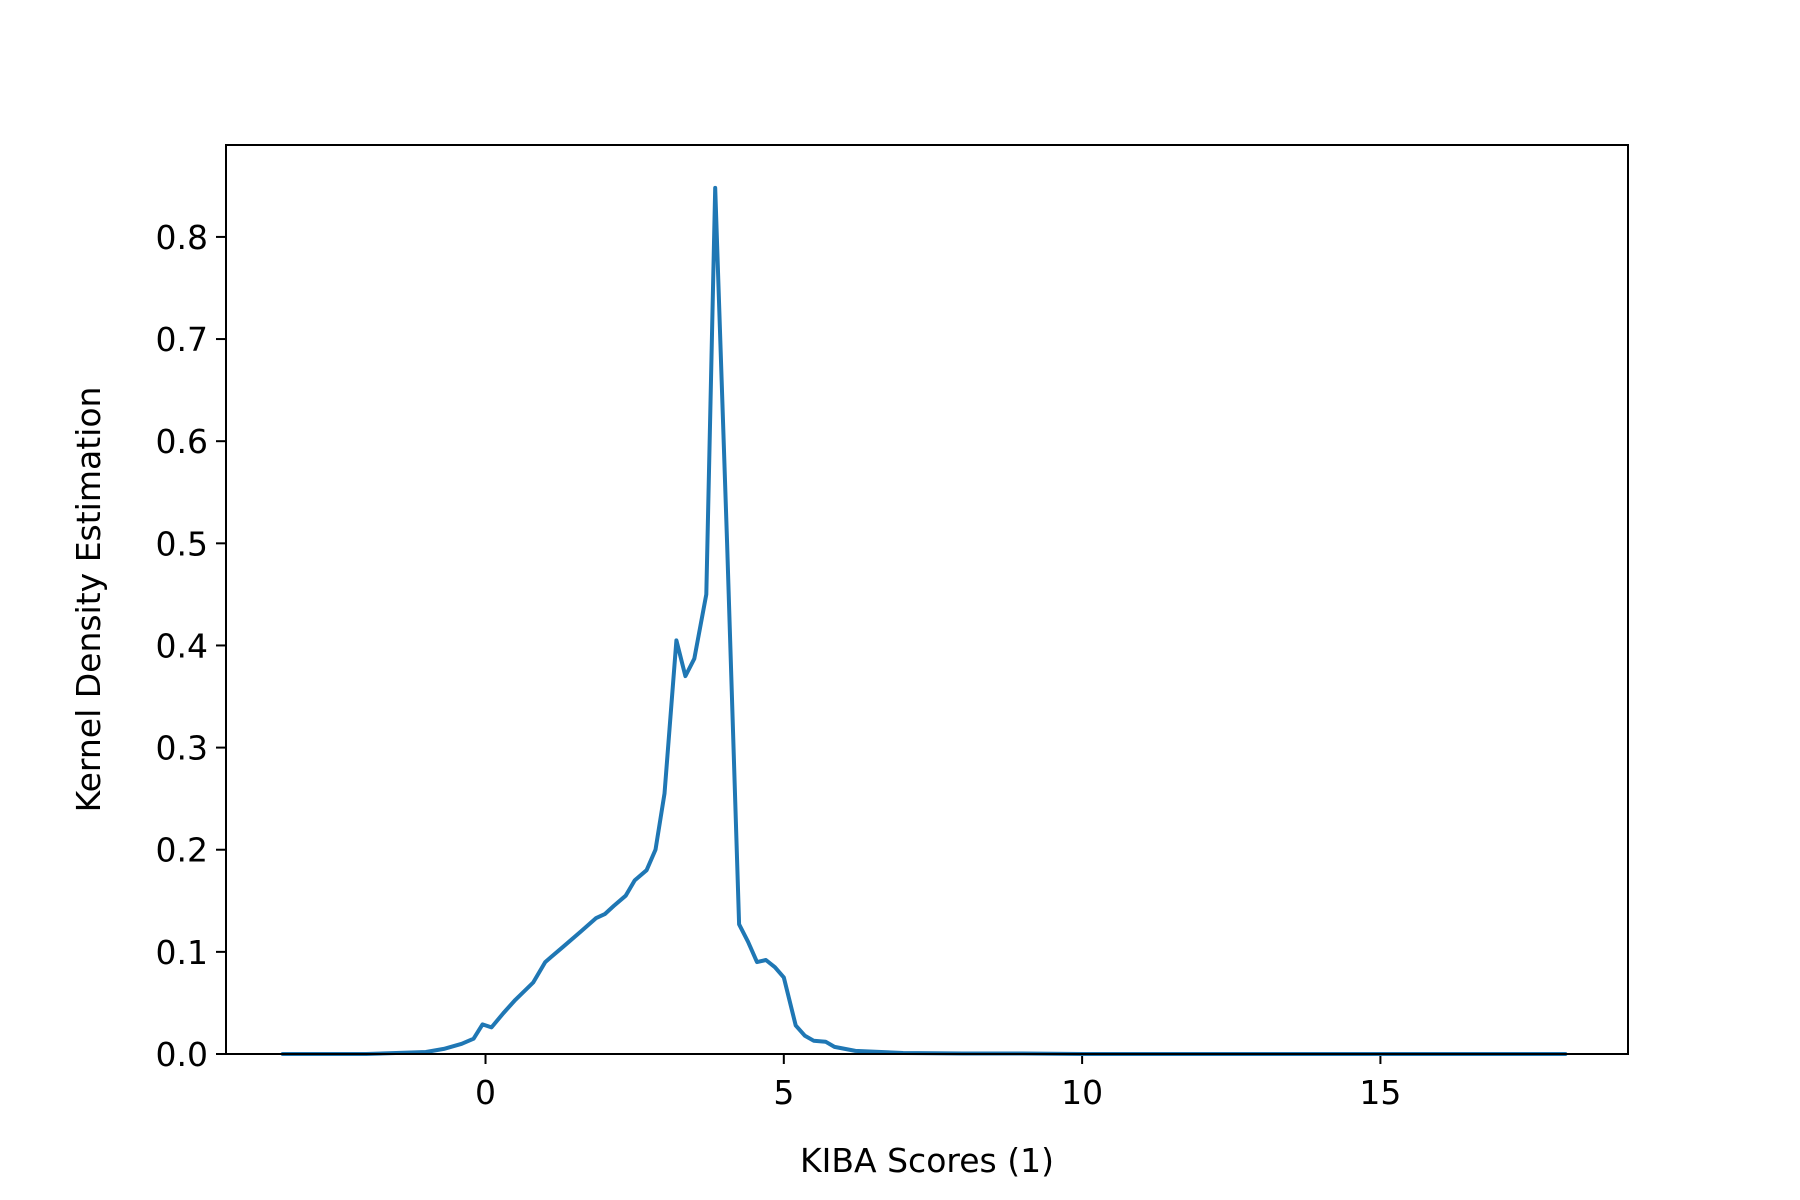 The image size is (1800, 1200). What do you see at coordinates (1082, 1092) in the screenshot?
I see `x-tick-label: 10` at bounding box center [1082, 1092].